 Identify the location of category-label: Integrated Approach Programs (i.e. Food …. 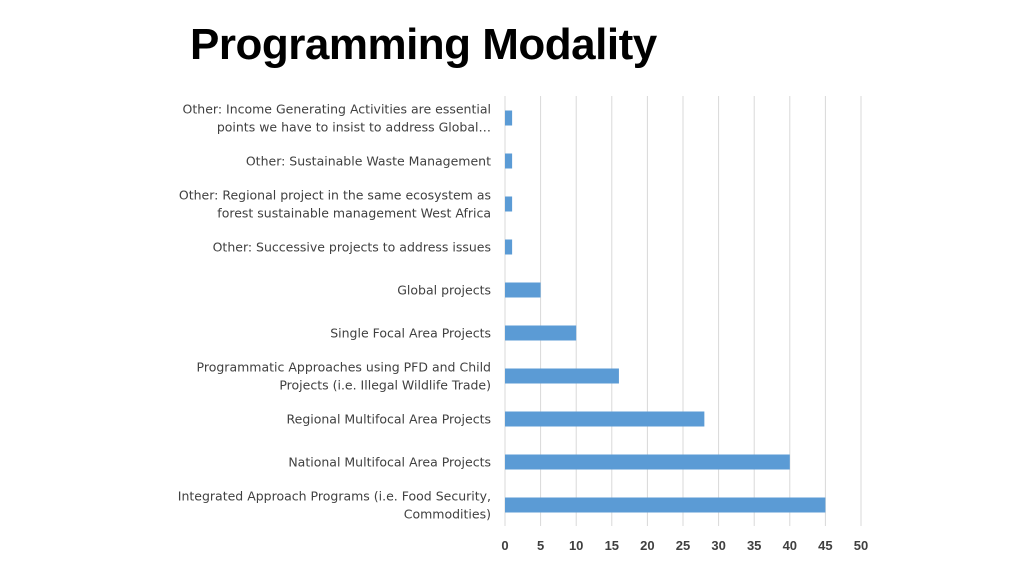
(334, 496).